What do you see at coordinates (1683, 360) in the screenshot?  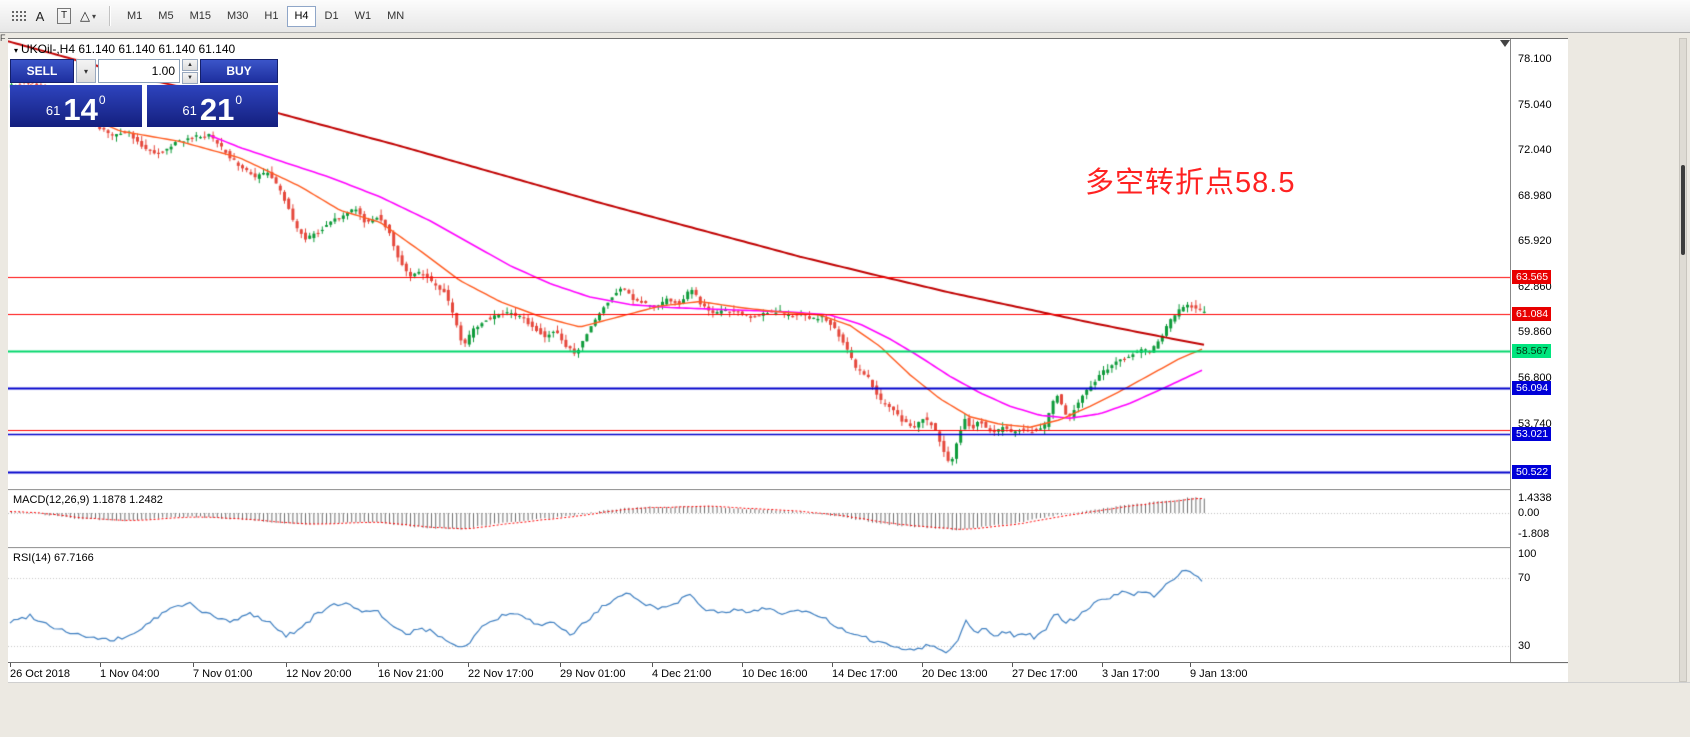 I see `vertical-scrollbar` at bounding box center [1683, 360].